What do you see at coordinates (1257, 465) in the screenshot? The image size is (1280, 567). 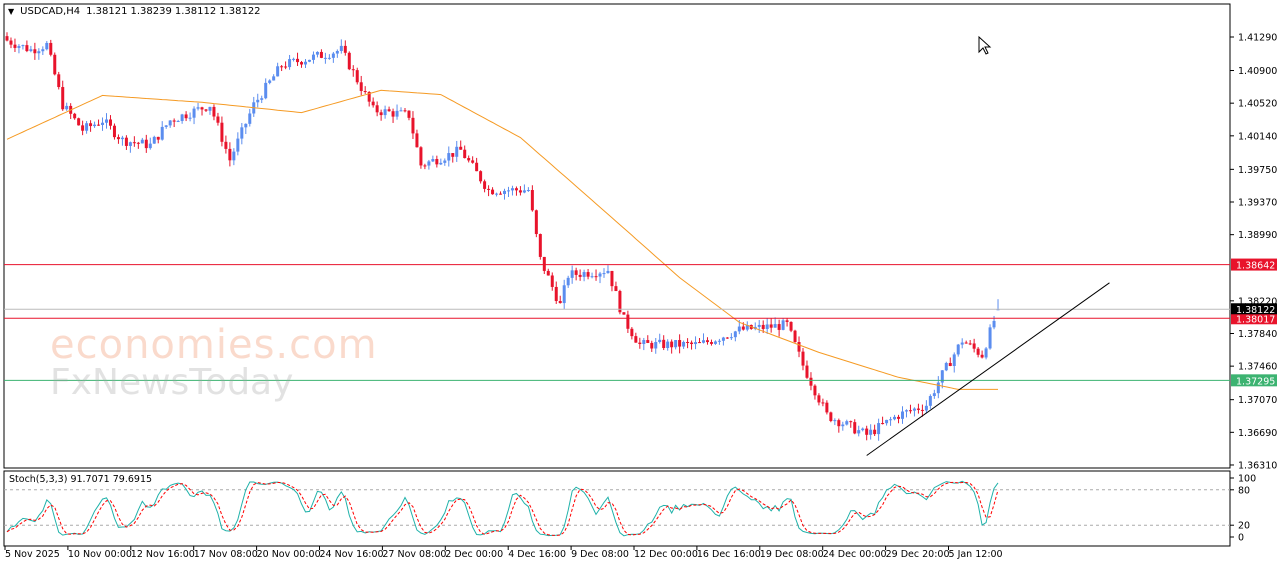 I see `y-tick-label: 1.36310` at bounding box center [1257, 465].